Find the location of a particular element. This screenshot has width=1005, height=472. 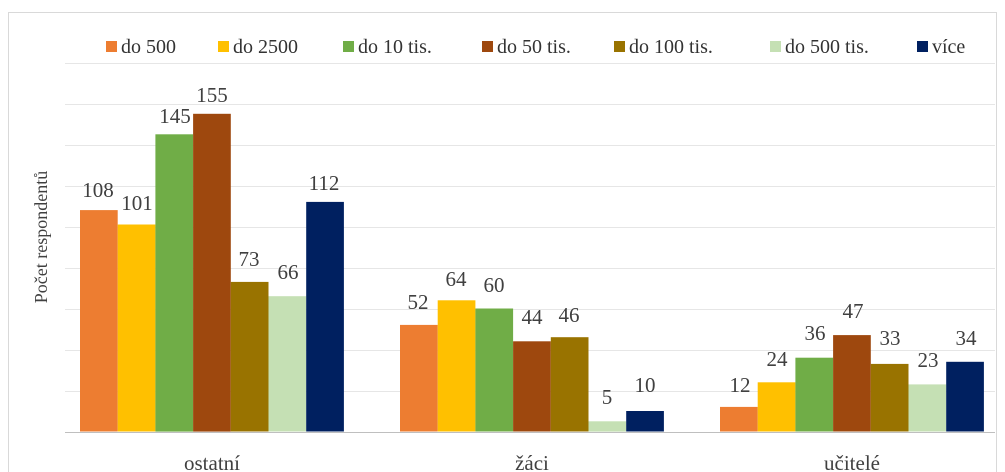

y-axis-title: Počet respondentů is located at coordinates (41, 237).